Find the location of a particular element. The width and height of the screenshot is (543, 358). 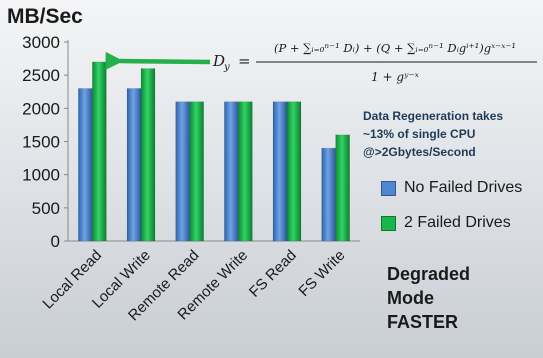

legend: No Failed Drives 2 Failed Drives is located at coordinates (451, 209).